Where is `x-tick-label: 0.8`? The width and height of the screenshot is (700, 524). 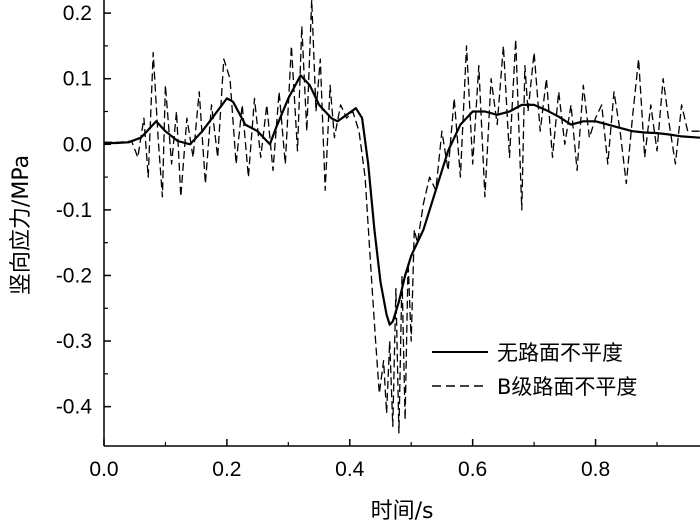
x-tick-label: 0.8 is located at coordinates (595, 469).